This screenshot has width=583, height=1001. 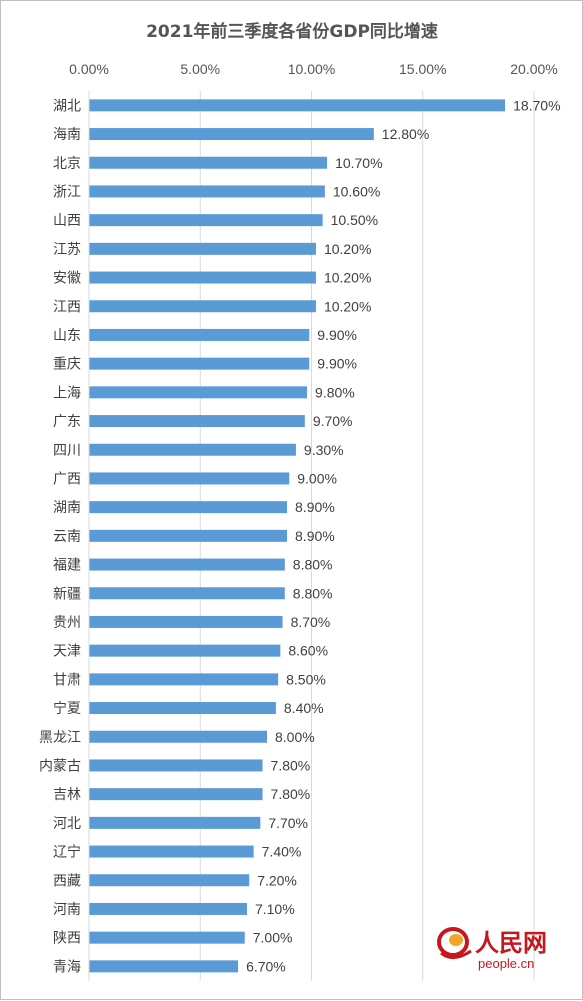 What do you see at coordinates (67, 393) in the screenshot?
I see `category-label: 上海` at bounding box center [67, 393].